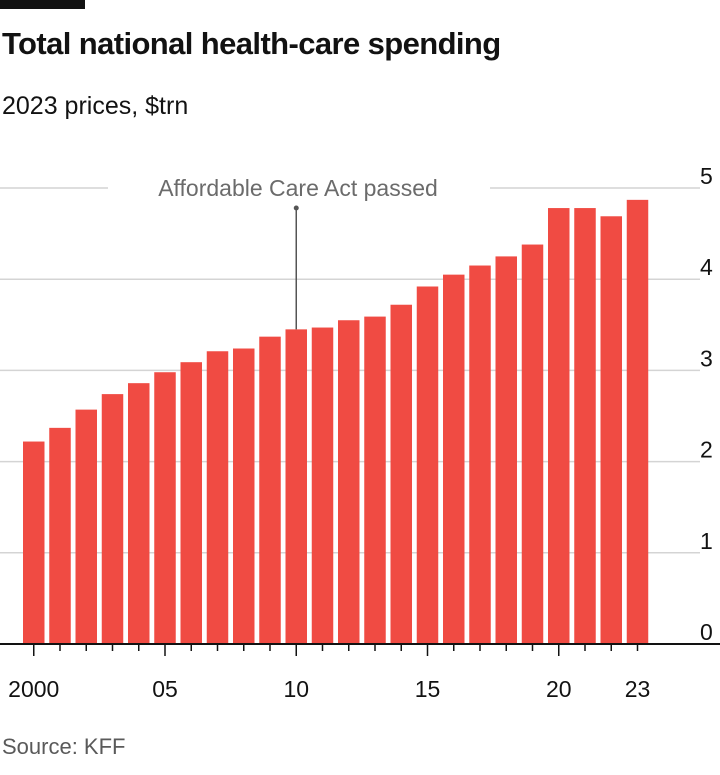 The image size is (720, 775). Describe the element at coordinates (298, 188) in the screenshot. I see `annotation-label: Affordable Care Act passed` at that location.